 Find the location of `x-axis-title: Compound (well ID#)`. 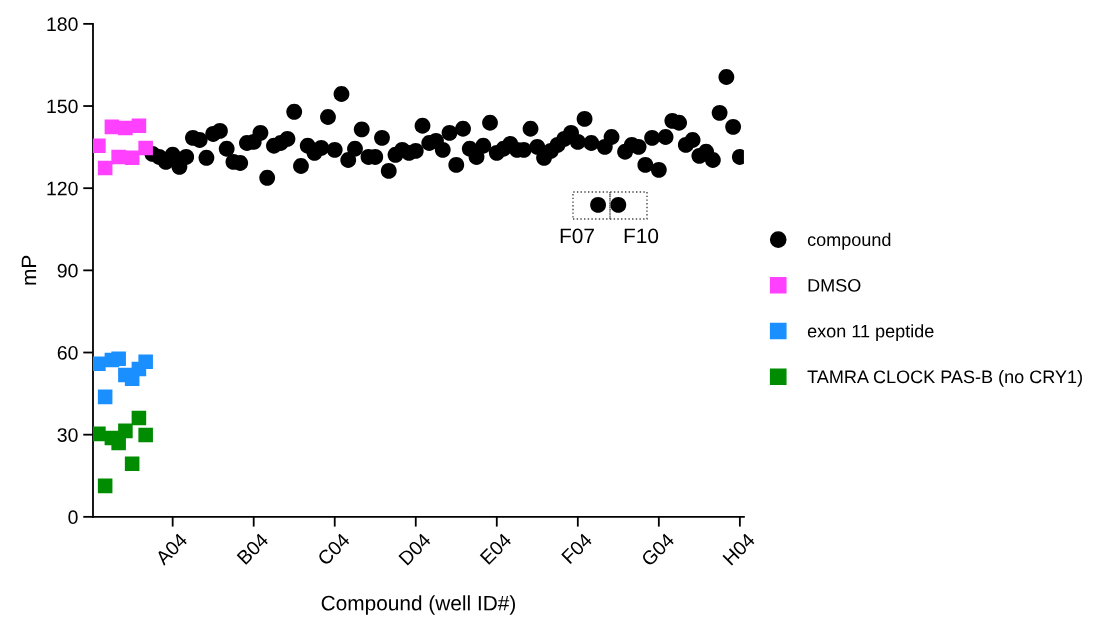

x-axis-title: Compound (well ID#) is located at coordinates (418, 605).